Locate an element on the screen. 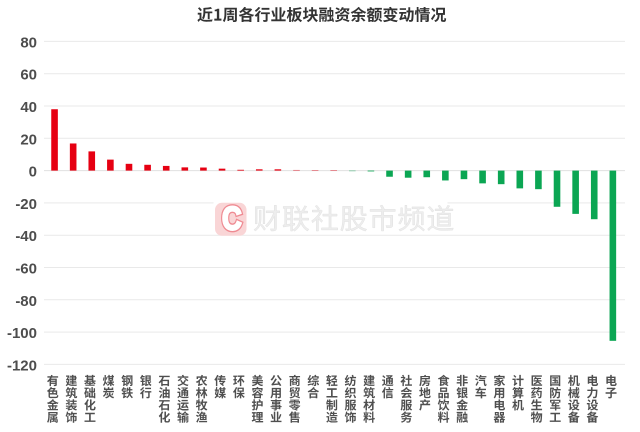 This screenshot has height=432, width=640. svg-text: -60 is located at coordinates (26, 269).